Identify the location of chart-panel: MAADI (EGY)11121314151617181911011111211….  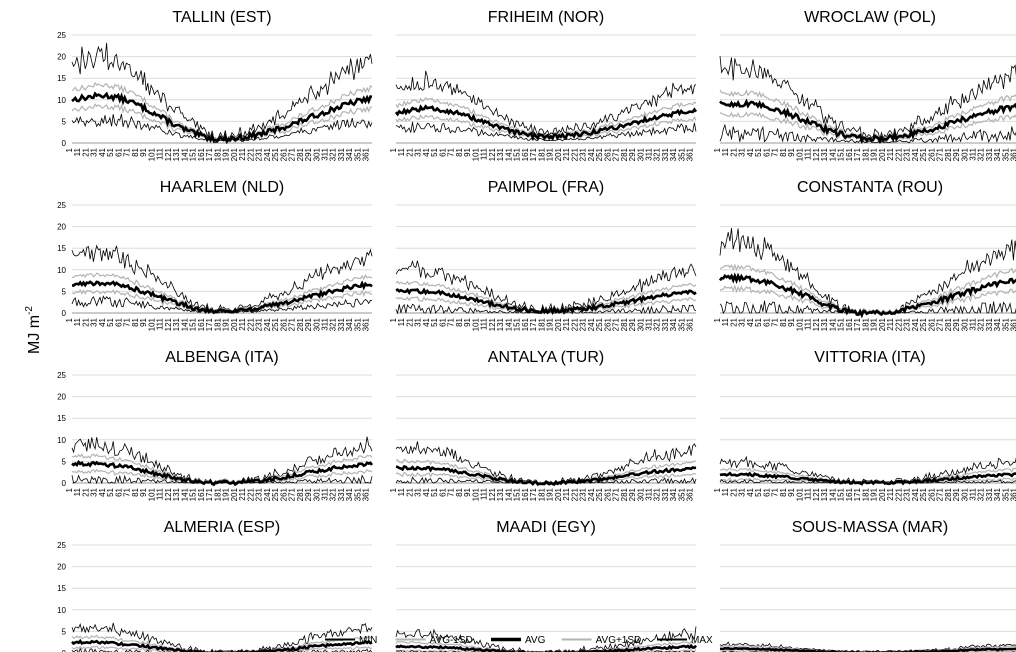
(546, 585).